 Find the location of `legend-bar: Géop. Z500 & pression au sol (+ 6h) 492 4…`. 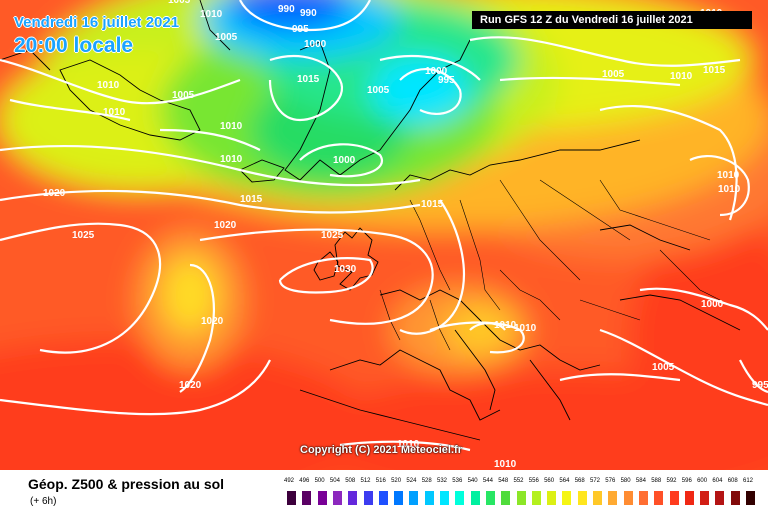

legend-bar: Géop. Z500 & pression au sol (+ 6h) 492 4… is located at coordinates (384, 491).